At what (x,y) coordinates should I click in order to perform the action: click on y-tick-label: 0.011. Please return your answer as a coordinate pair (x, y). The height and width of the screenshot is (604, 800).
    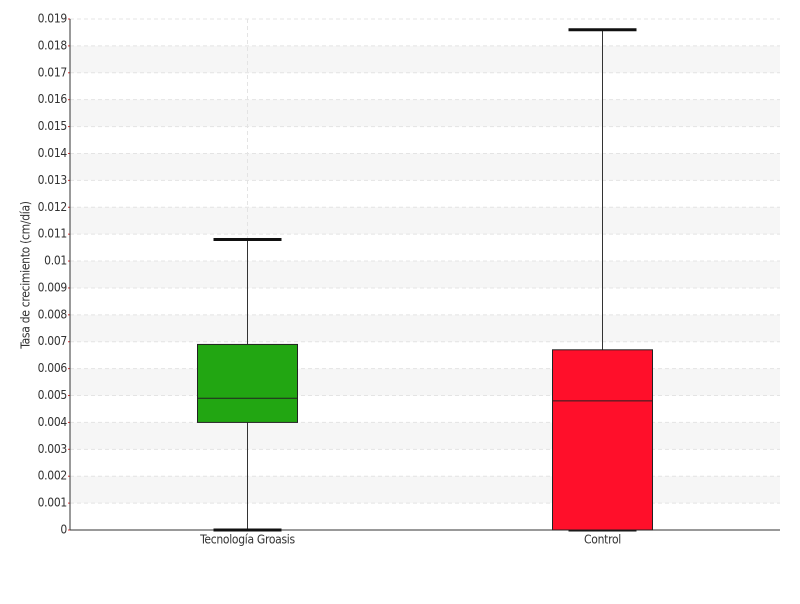
    Looking at the image, I should click on (52, 234).